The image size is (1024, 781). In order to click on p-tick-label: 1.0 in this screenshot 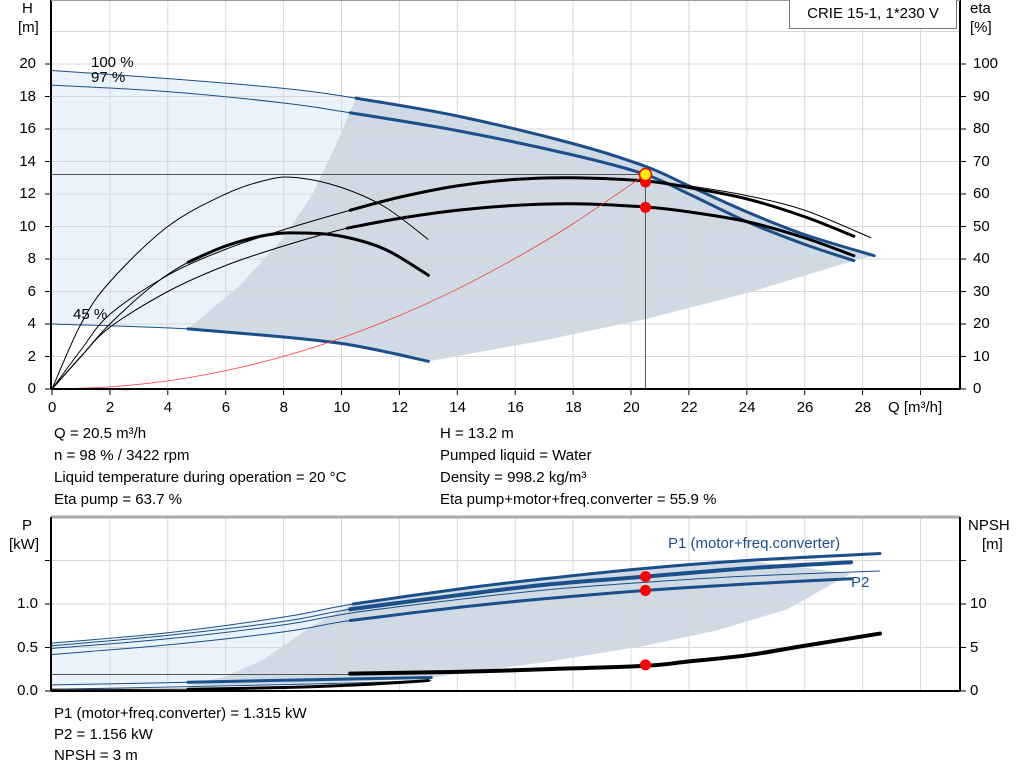, I will do `click(27, 603)`.